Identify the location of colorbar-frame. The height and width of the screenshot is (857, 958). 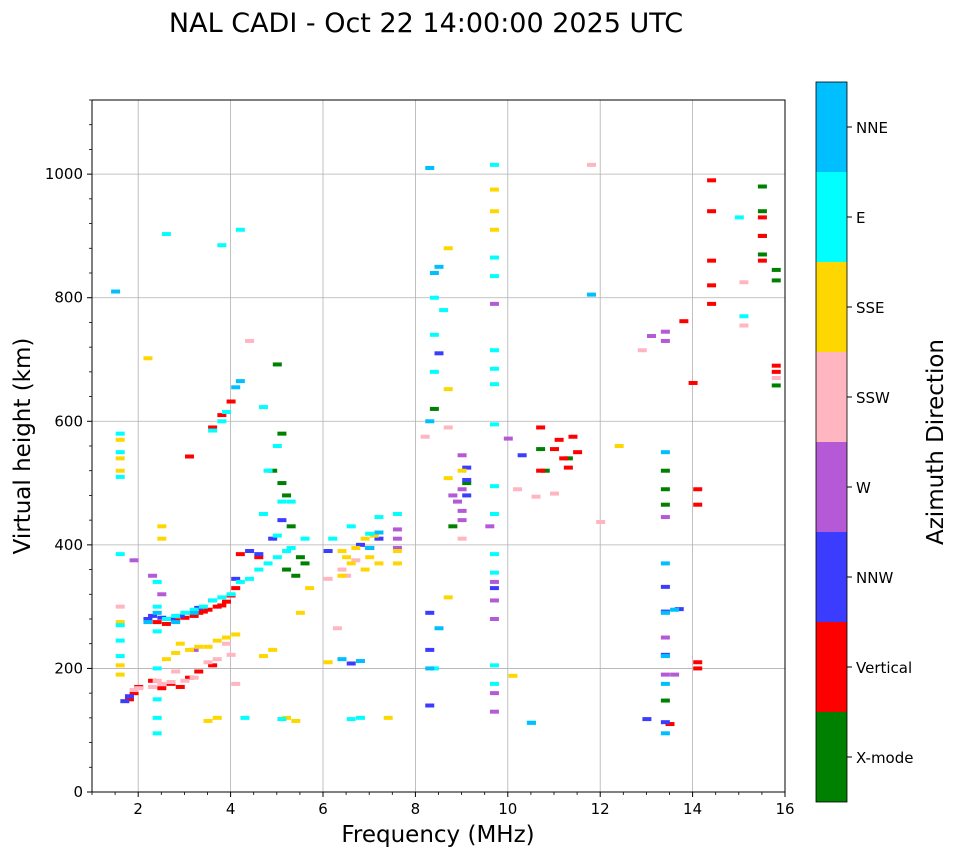
(831, 442).